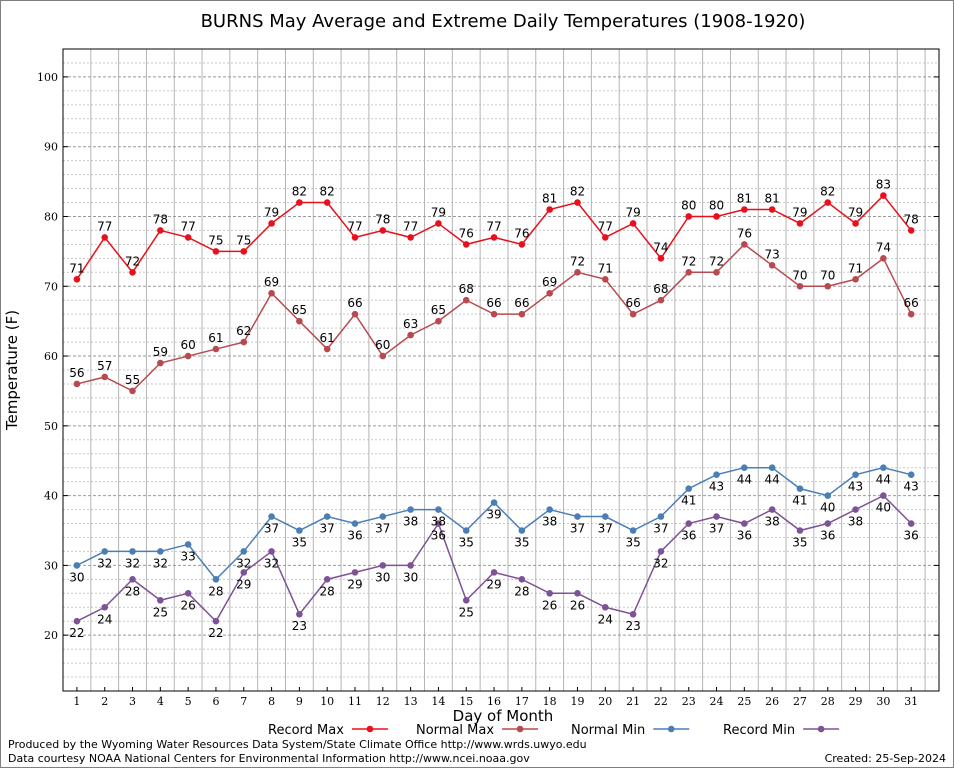 The width and height of the screenshot is (954, 768). I want to click on x-tick-label: 17, so click(522, 701).